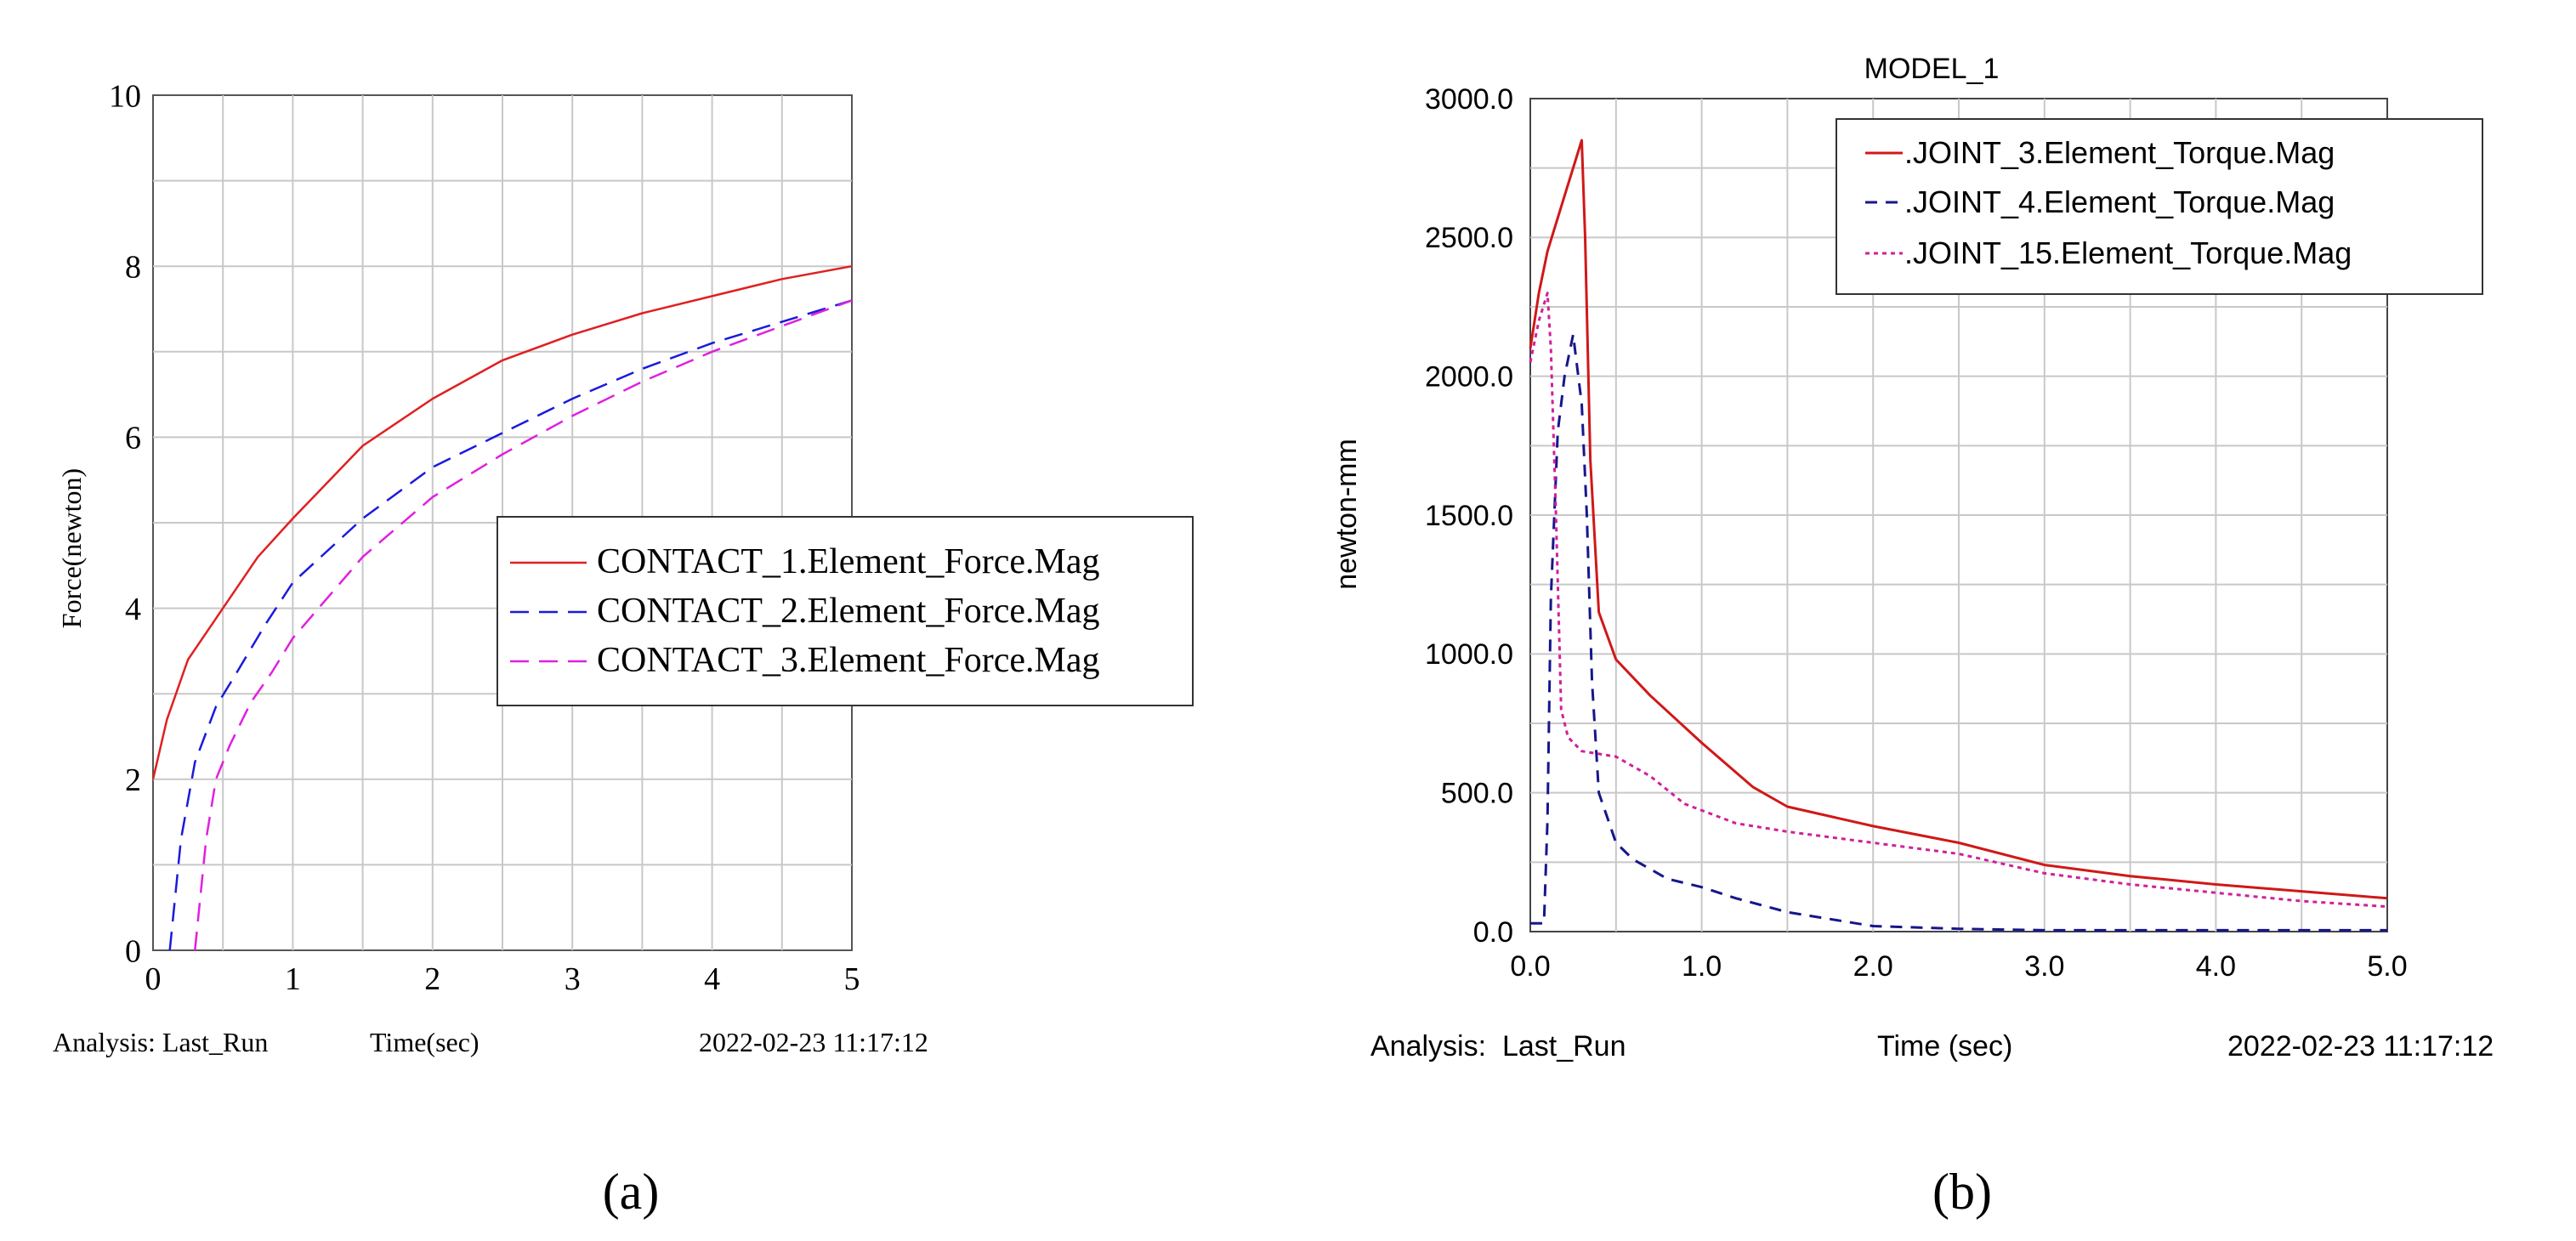  What do you see at coordinates (1945, 1046) in the screenshot?
I see `chart-b-x-axis-label: Time (sec)` at bounding box center [1945, 1046].